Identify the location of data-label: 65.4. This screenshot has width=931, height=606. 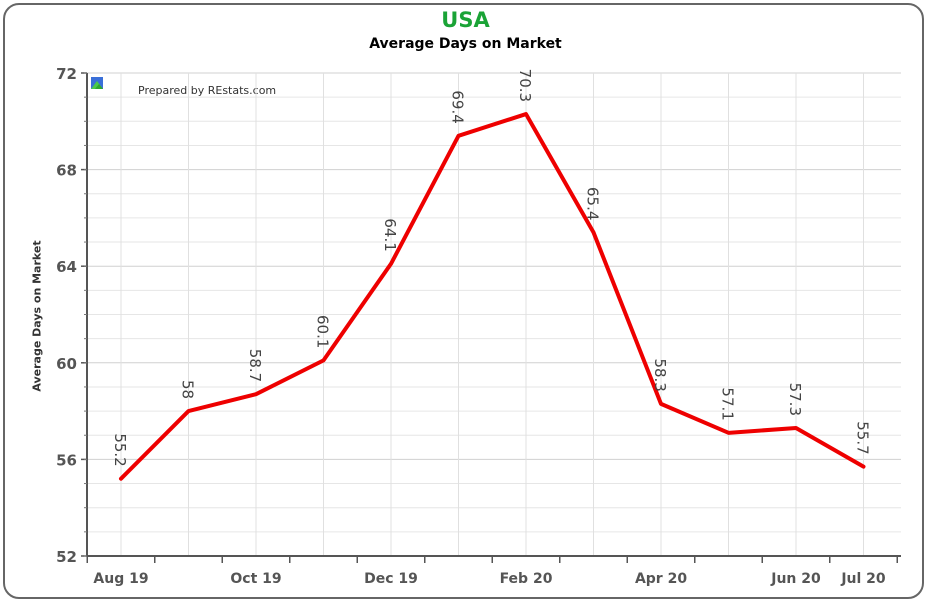
(593, 203).